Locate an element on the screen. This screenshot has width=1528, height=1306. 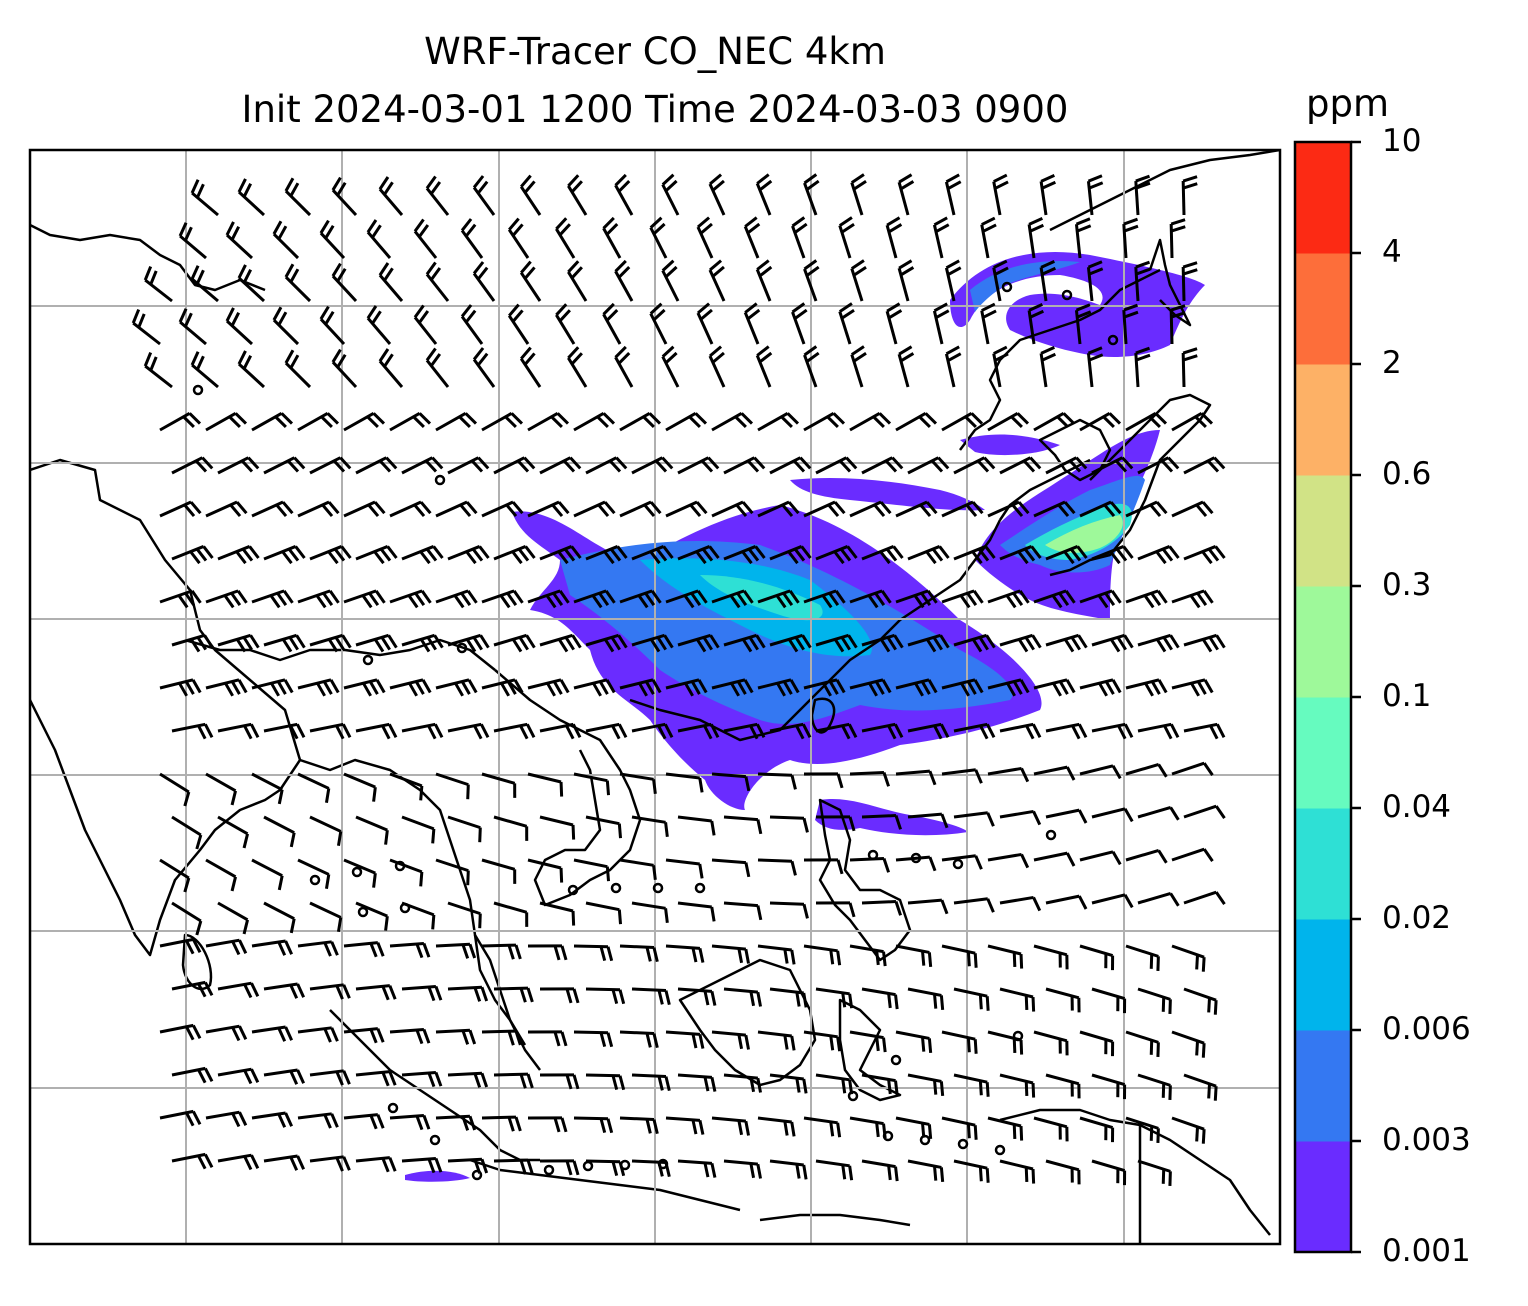
map-title-line-1: WRF-Tracer CO_NEC 4km is located at coordinates (655, 51).